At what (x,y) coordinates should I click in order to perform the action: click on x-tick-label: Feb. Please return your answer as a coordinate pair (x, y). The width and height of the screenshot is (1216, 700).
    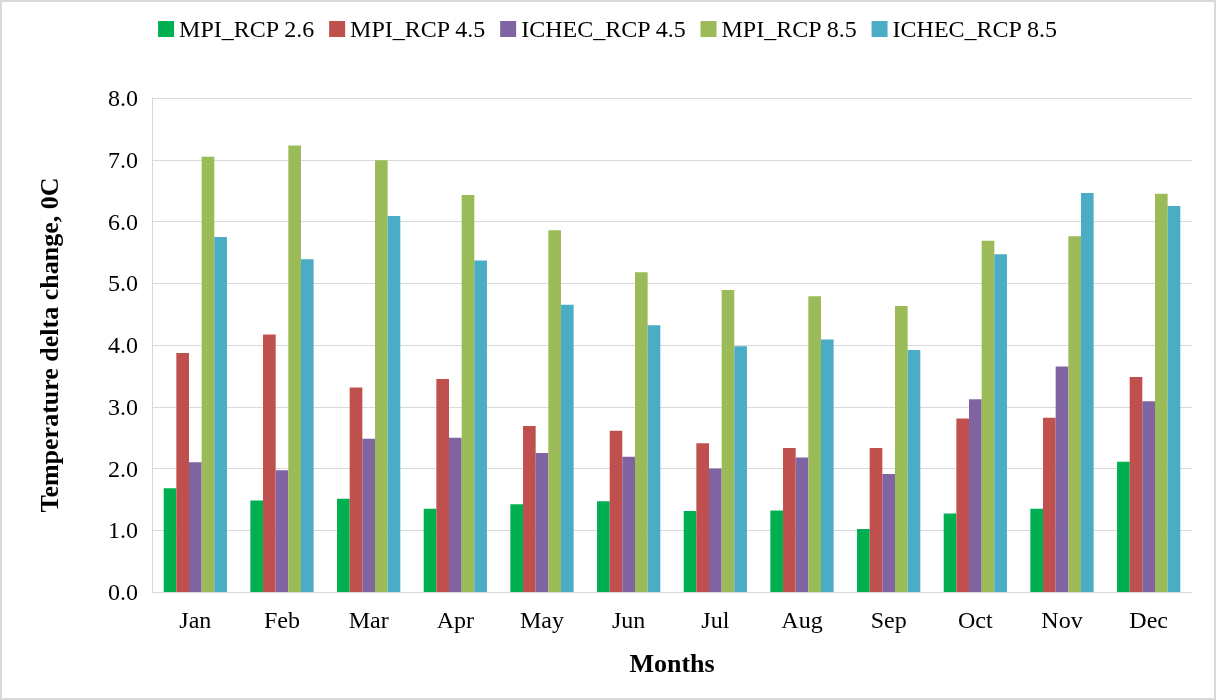
    Looking at the image, I should click on (282, 620).